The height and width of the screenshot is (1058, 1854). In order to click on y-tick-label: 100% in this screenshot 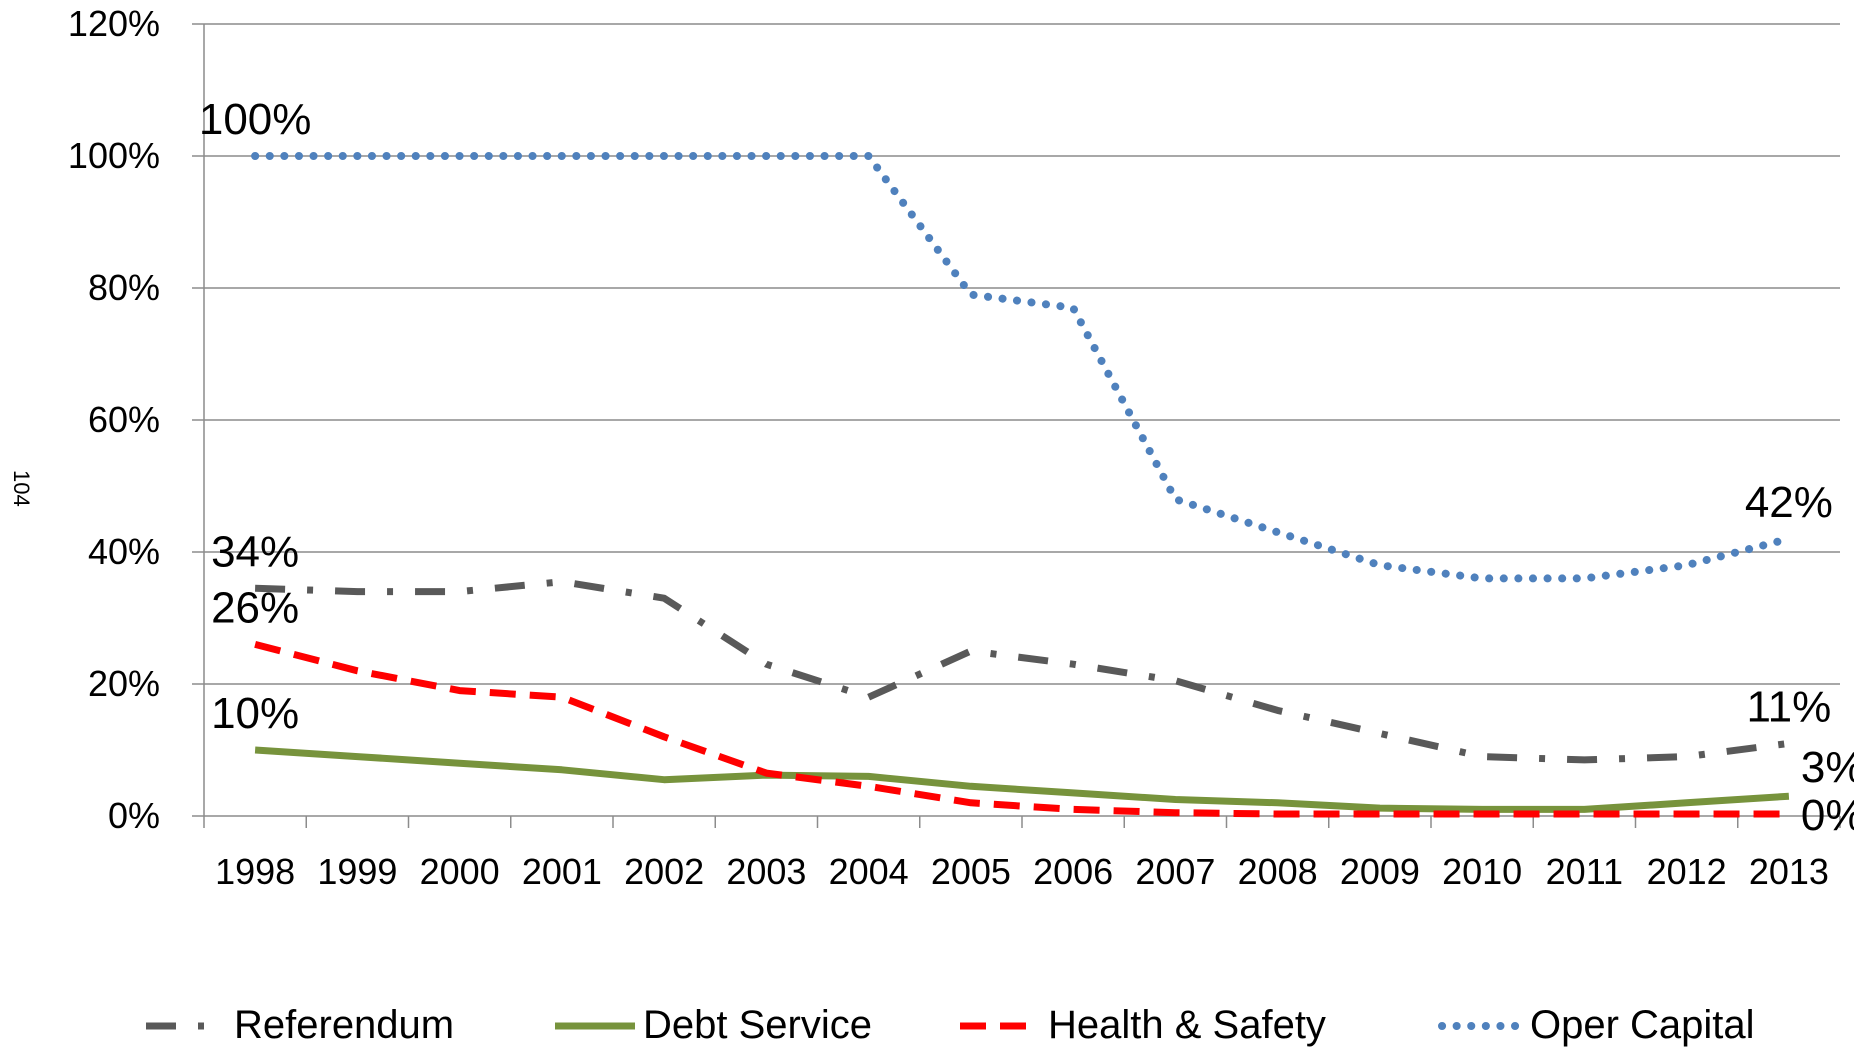, I will do `click(114, 155)`.